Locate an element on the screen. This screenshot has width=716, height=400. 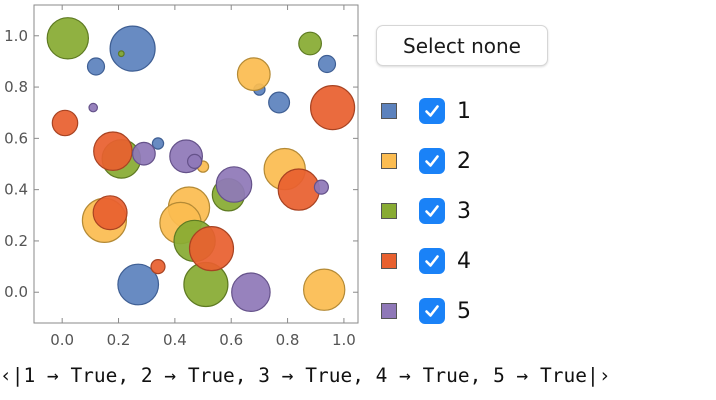
legend-row-3: 3 is located at coordinates (426, 211).